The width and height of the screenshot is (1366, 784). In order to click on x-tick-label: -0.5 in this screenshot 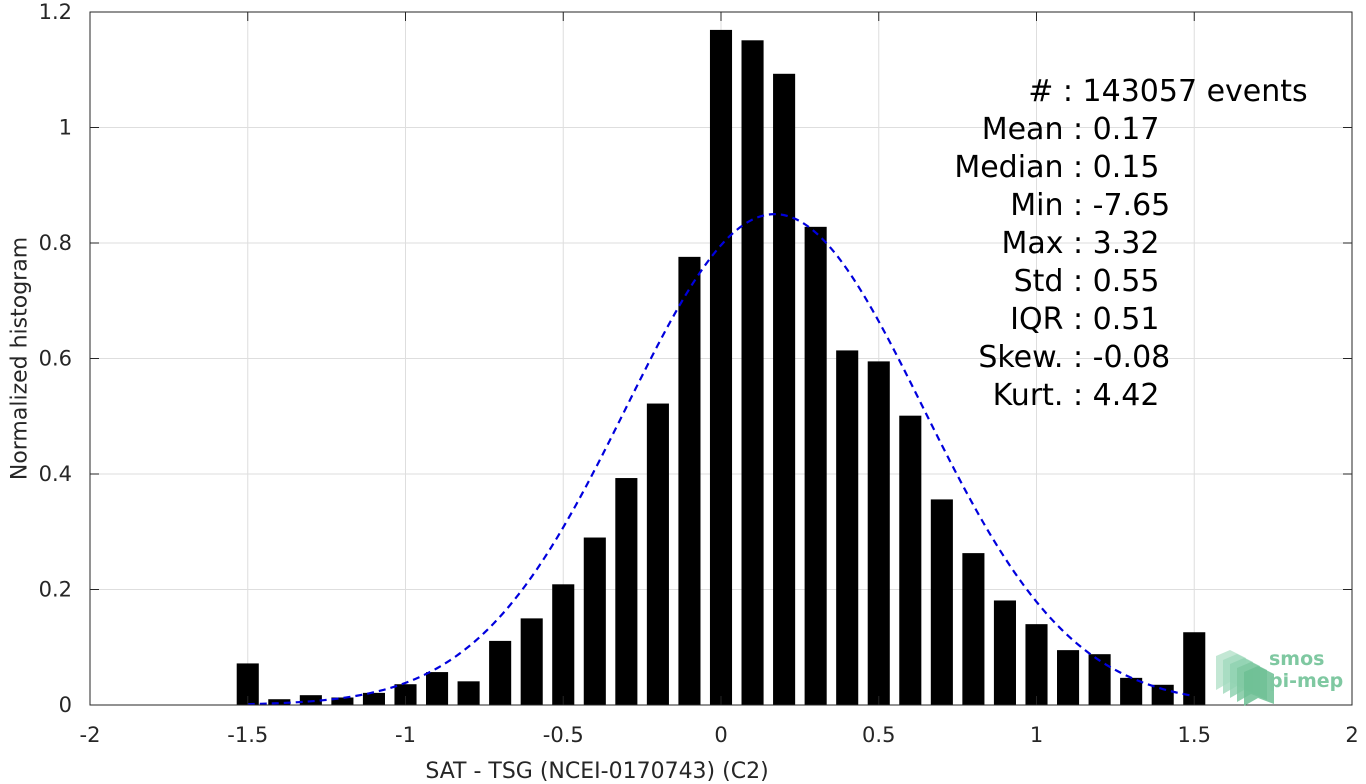, I will do `click(563, 735)`.